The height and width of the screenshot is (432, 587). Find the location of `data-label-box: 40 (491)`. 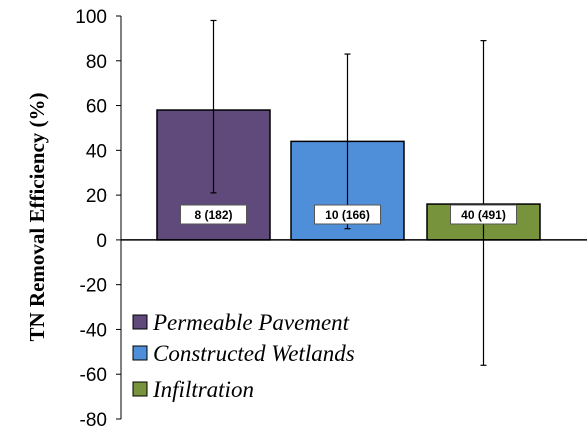

data-label-box: 40 (491) is located at coordinates (483, 214).